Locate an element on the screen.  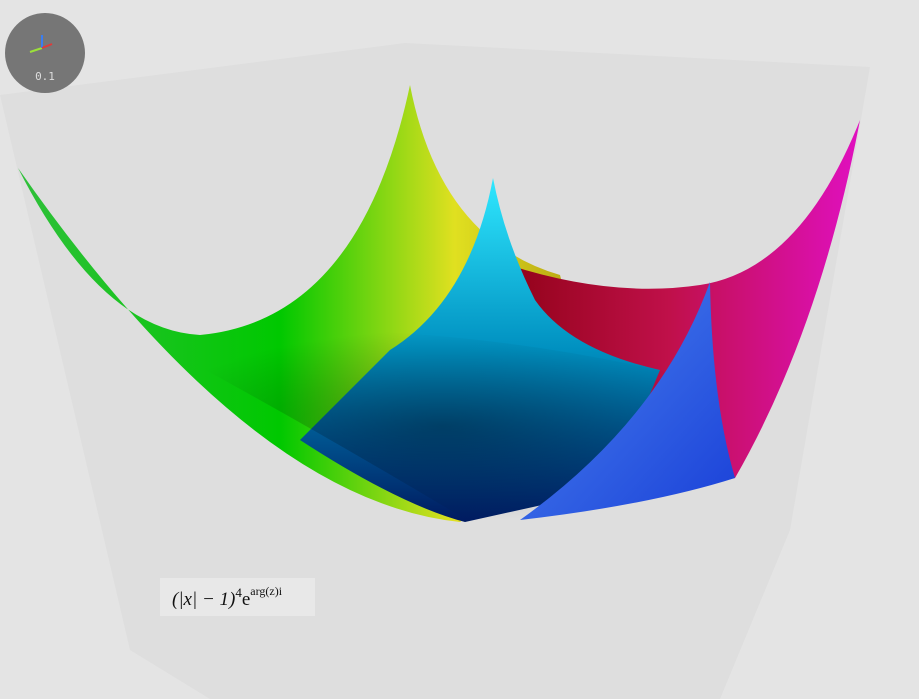
formula-exp-base: e is located at coordinates (246, 599).